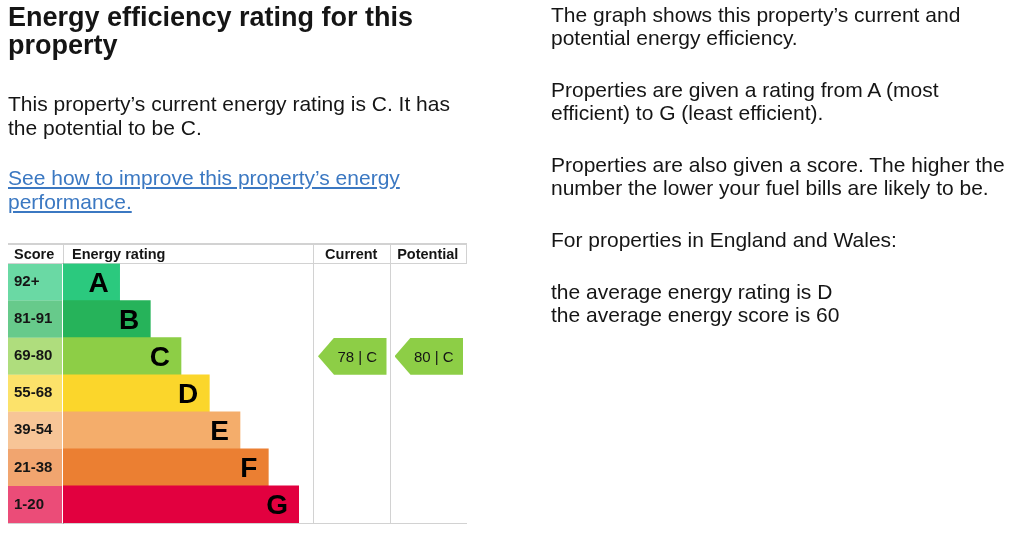 The height and width of the screenshot is (542, 1024). What do you see at coordinates (34, 429) in the screenshot?
I see `y-tick-label: 39-54` at bounding box center [34, 429].